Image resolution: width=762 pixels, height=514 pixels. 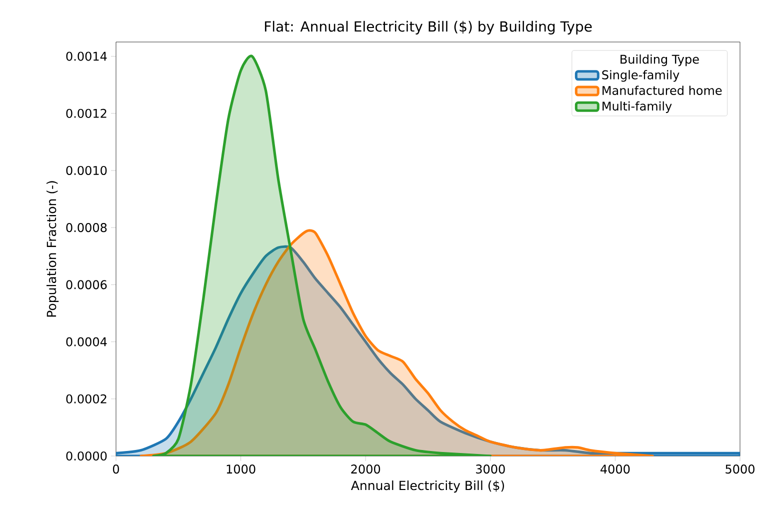 I want to click on y-tick-label: 0.0012, so click(x=86, y=113).